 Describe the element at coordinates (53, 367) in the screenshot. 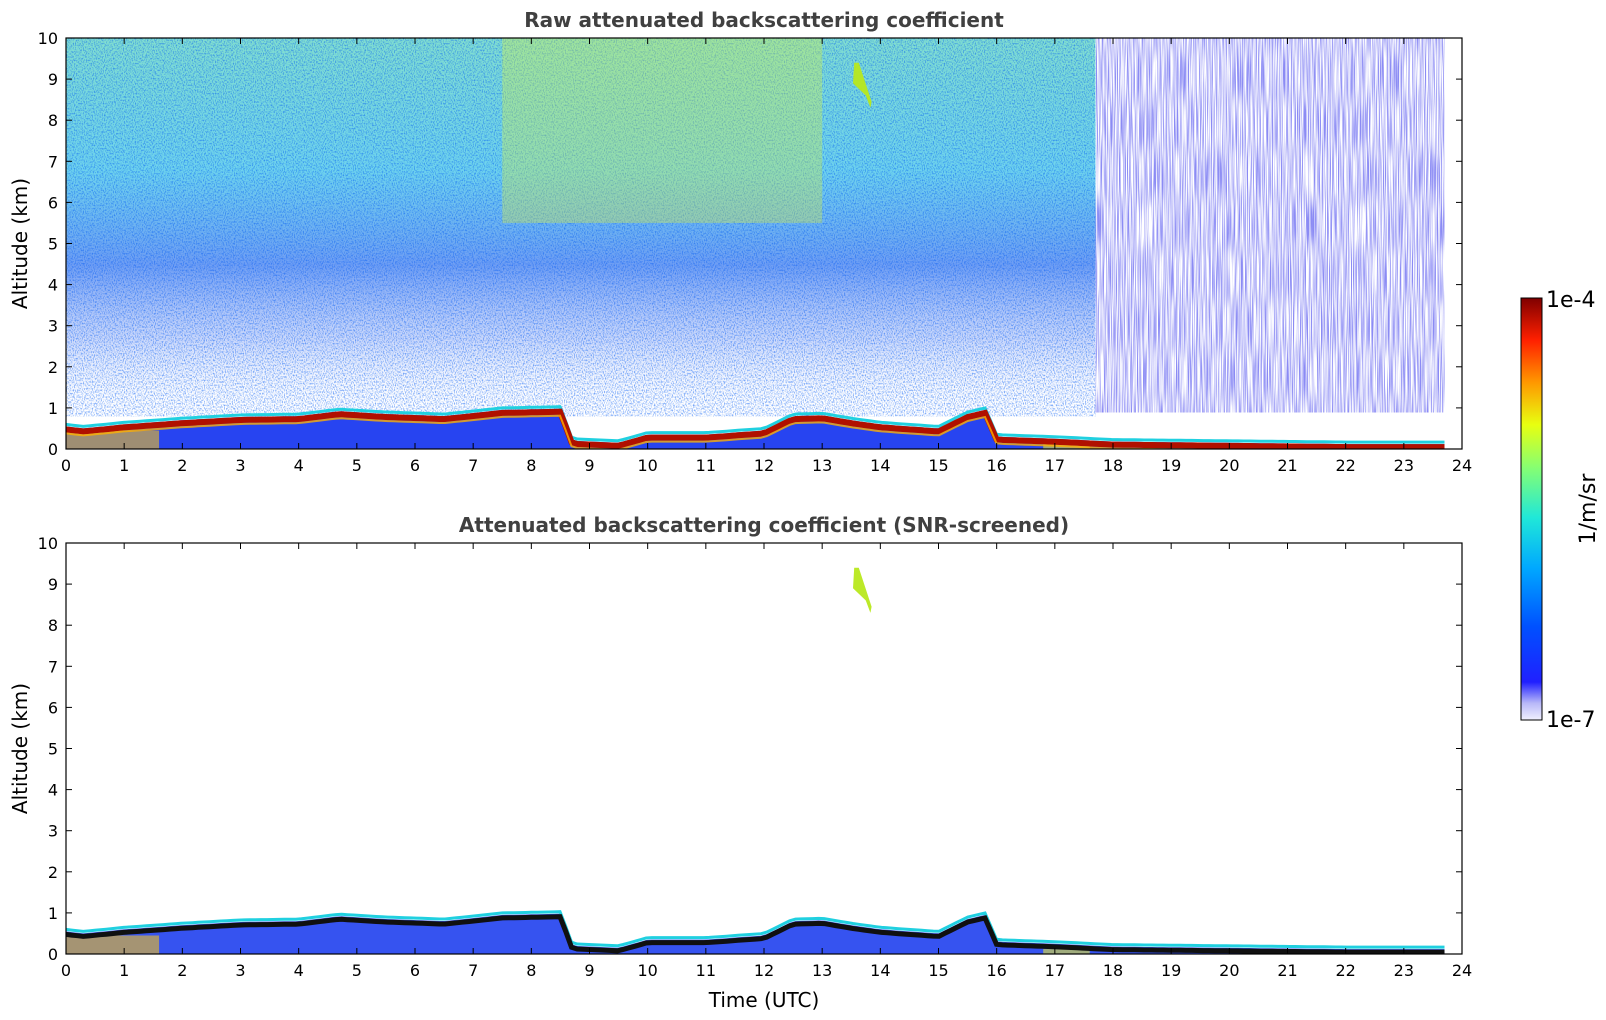

I see `y-tick-label: 2` at that location.